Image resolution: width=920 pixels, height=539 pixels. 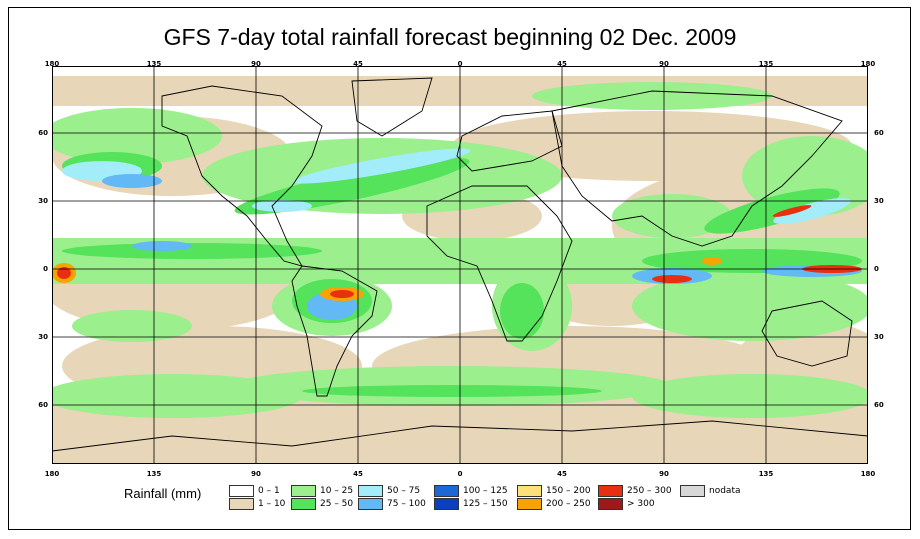 What do you see at coordinates (272, 504) in the screenshot?
I see `legend-label: 1 – 10` at bounding box center [272, 504].